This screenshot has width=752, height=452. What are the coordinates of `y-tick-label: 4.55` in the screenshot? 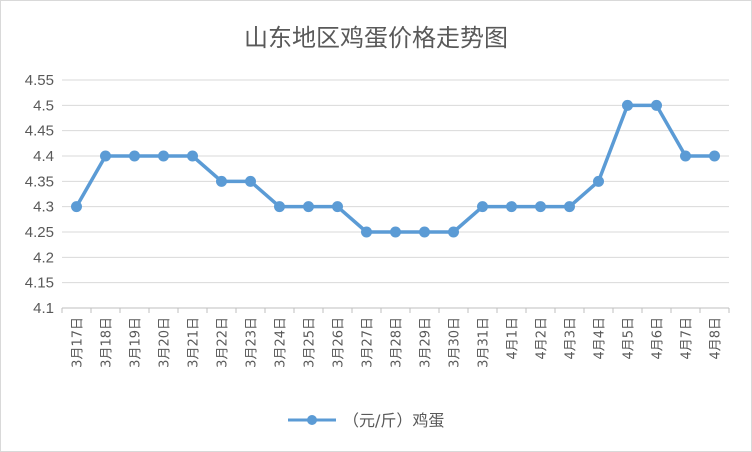 It's located at (39, 80).